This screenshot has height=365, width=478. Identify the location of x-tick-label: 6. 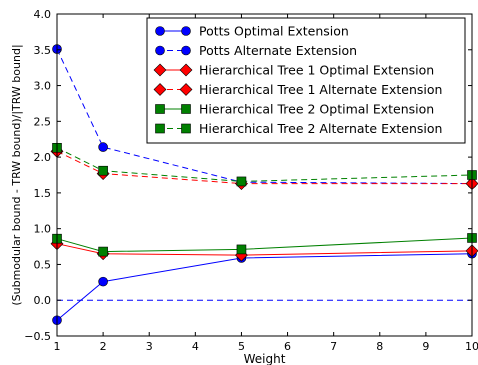
(287, 346).